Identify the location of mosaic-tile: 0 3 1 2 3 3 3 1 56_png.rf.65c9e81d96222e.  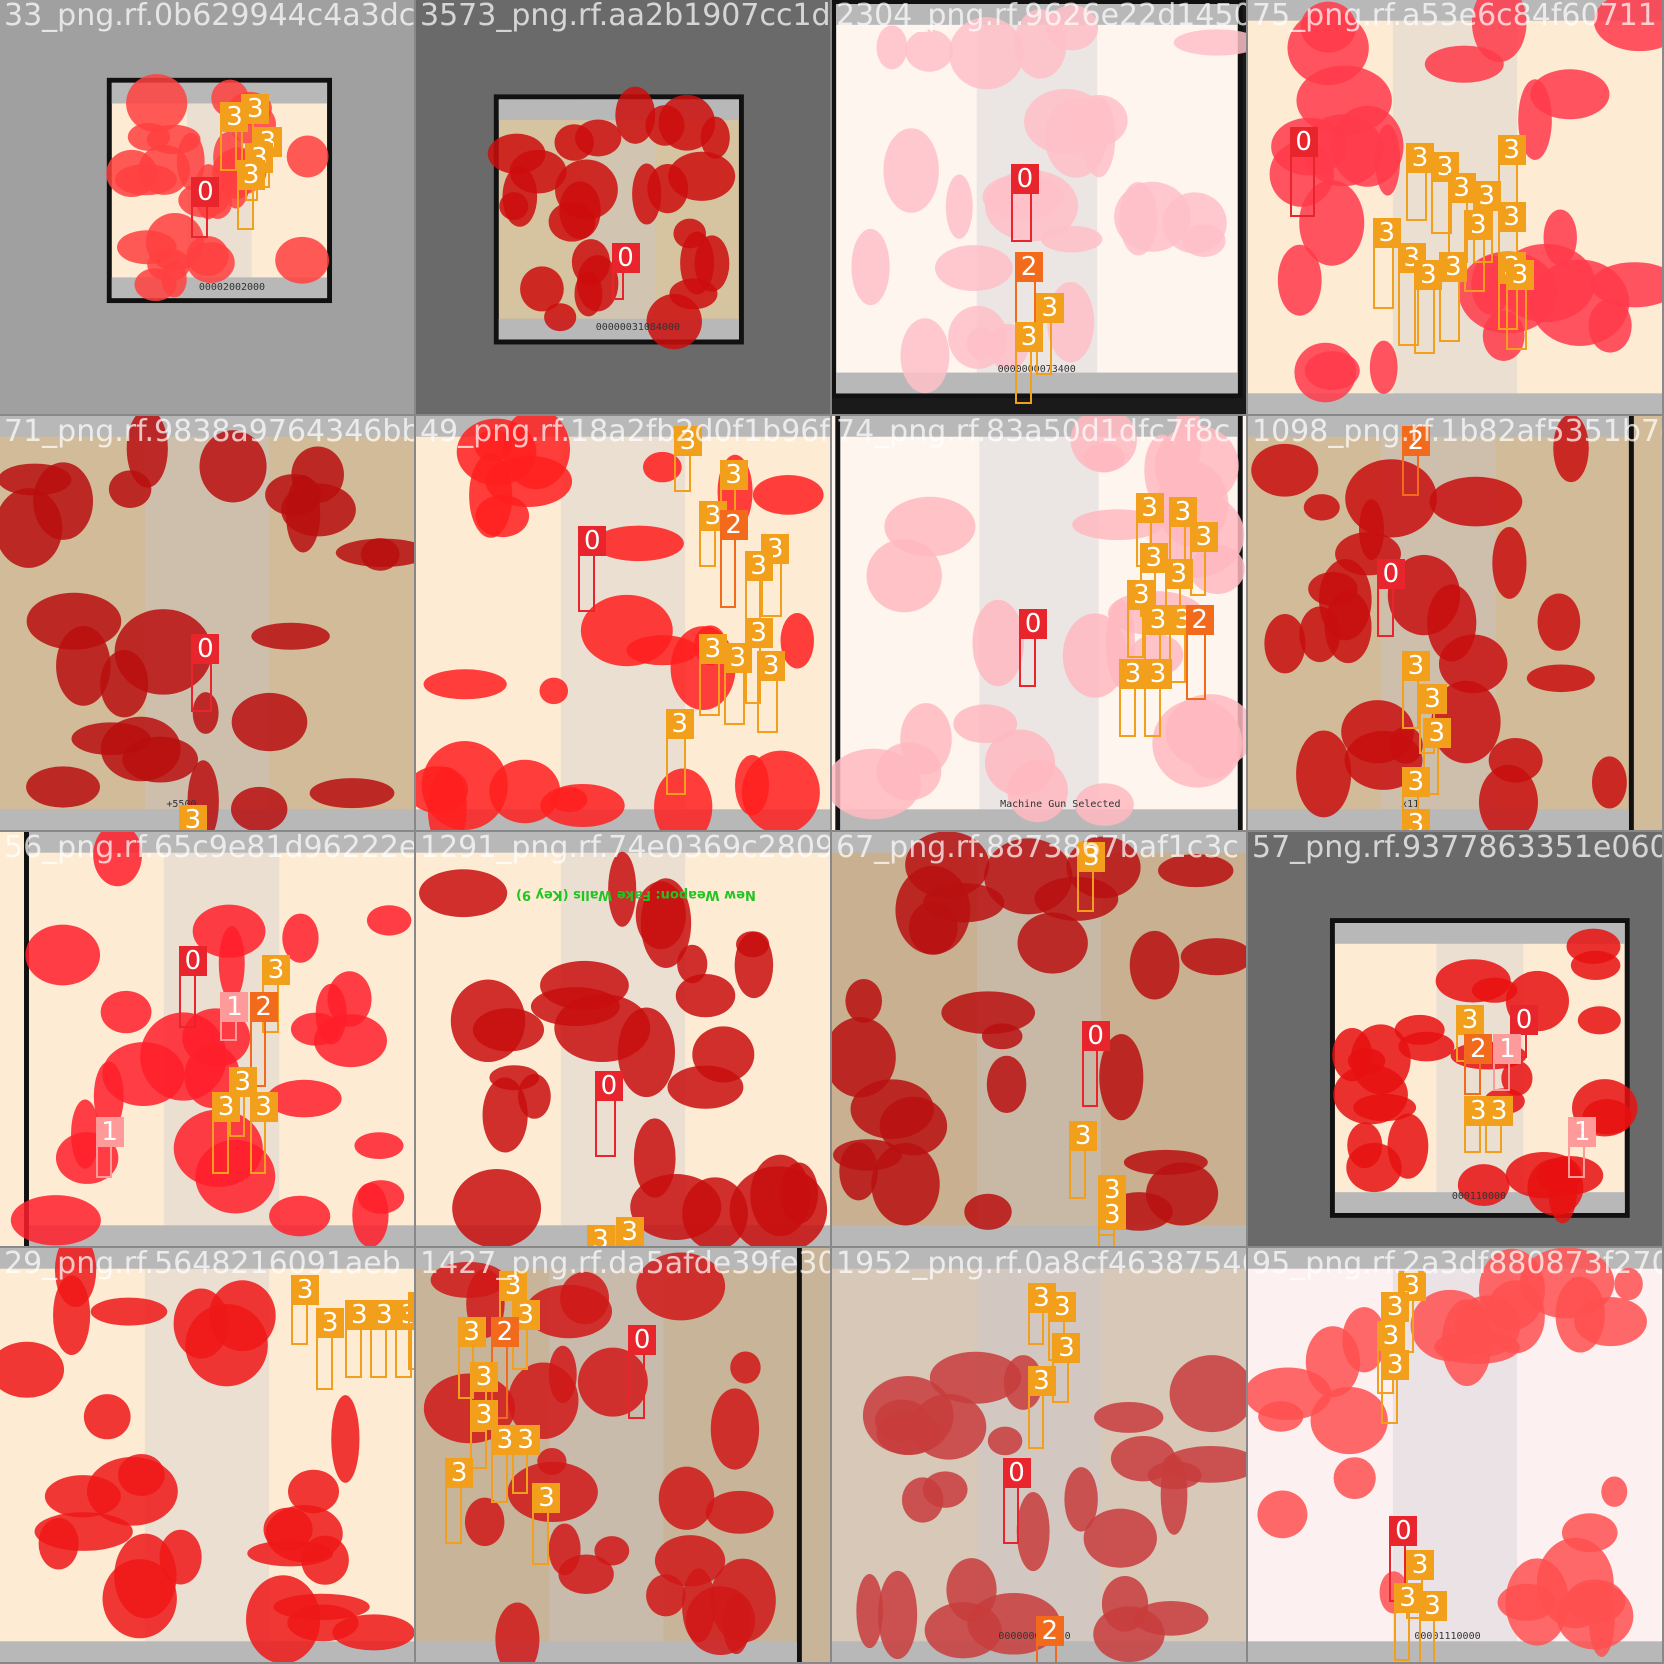
(207, 1039).